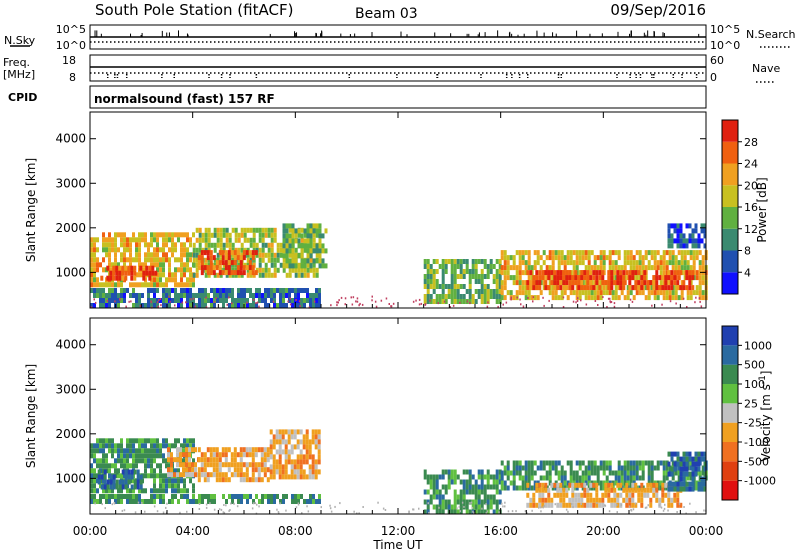 Image resolution: width=800 pixels, height=554 pixels. Describe the element at coordinates (756, 461) in the screenshot. I see `velocity-colorbar-tick-label: -500` at that location.